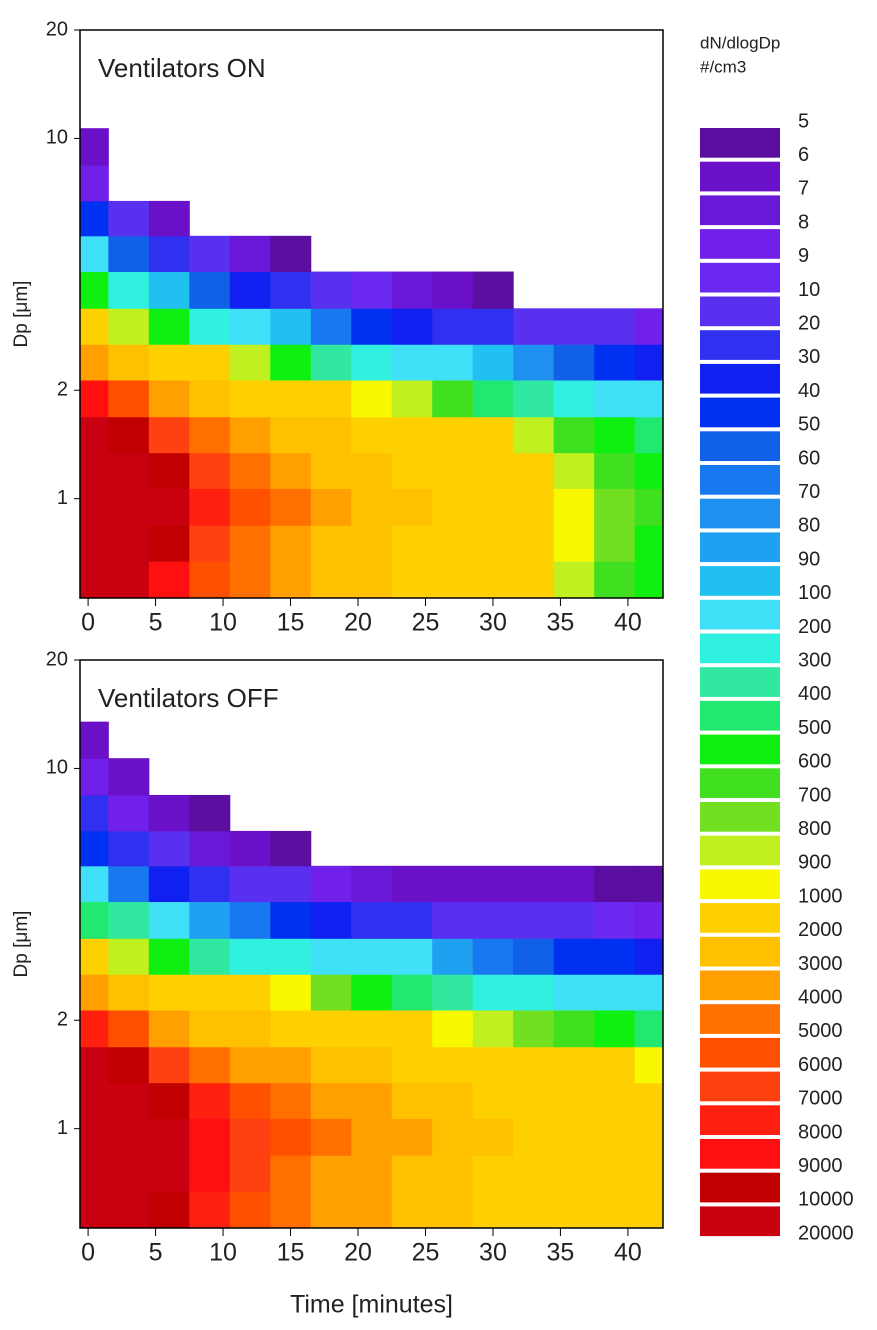  Describe the element at coordinates (809, 323) in the screenshot. I see `colorbar-label: 20` at that location.